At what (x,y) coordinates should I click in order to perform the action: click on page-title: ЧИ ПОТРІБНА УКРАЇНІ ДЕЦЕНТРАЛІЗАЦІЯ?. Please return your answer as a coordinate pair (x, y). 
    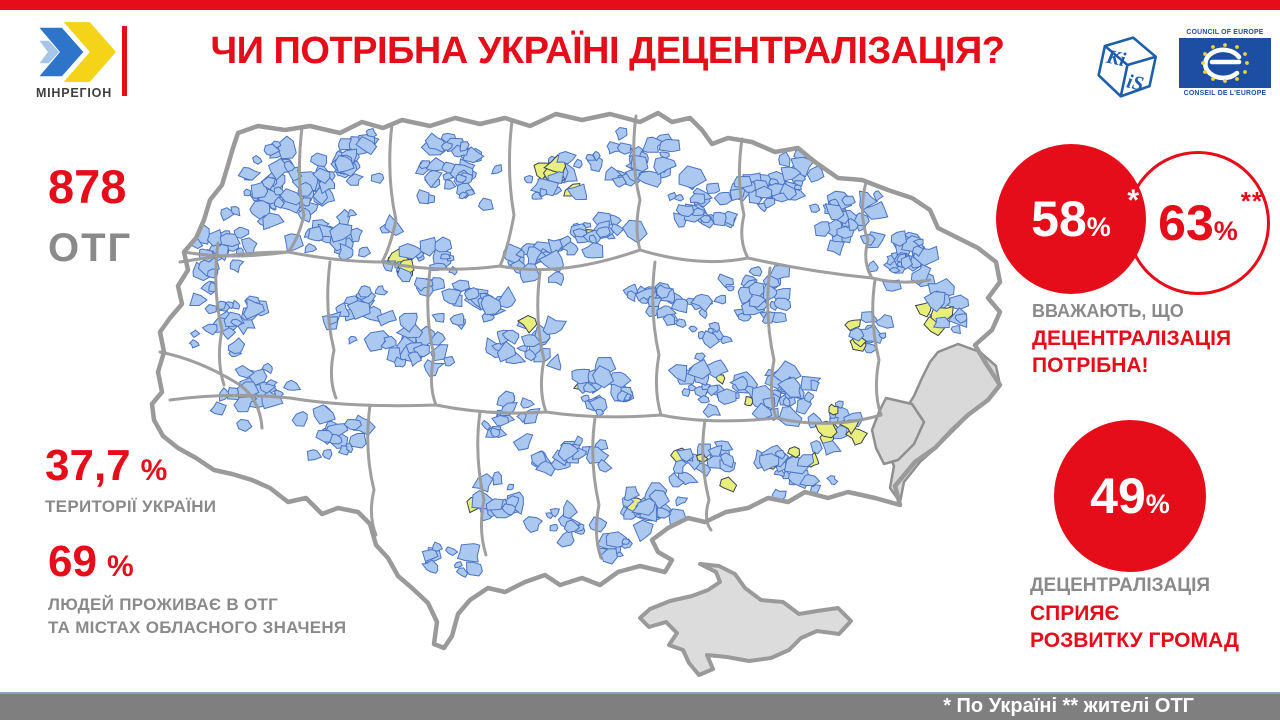
    Looking at the image, I should click on (607, 51).